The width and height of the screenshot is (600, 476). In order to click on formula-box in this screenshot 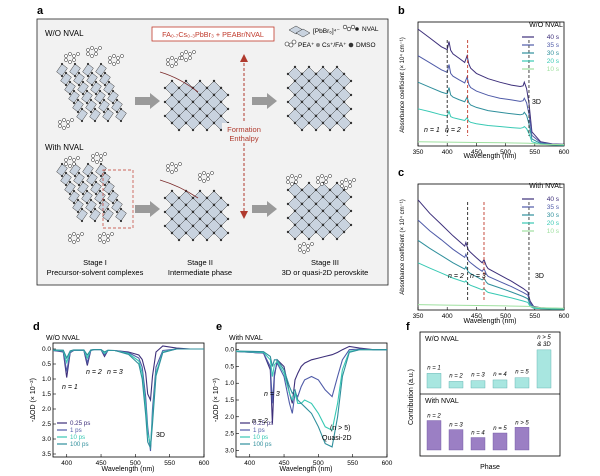, I will do `click(213, 34)`.